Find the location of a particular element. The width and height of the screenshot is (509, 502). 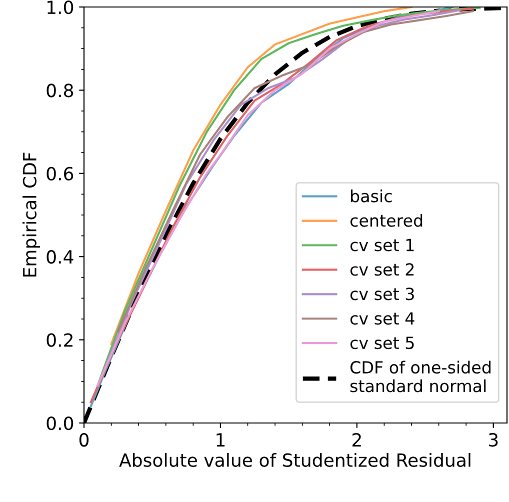

legend-label: cv set 4 is located at coordinates (382, 318).